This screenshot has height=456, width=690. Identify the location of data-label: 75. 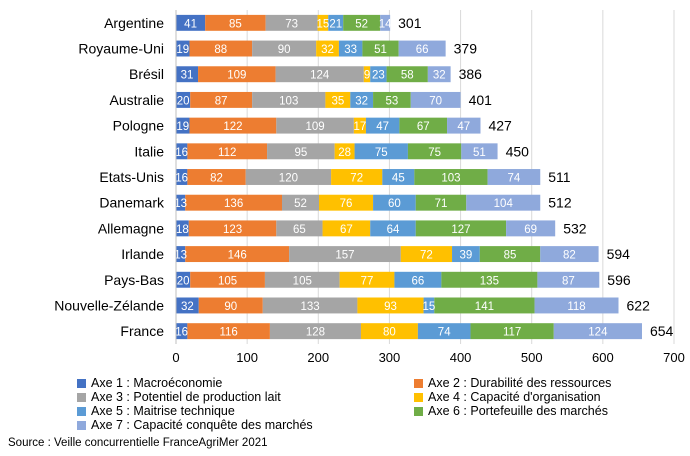
(434, 153).